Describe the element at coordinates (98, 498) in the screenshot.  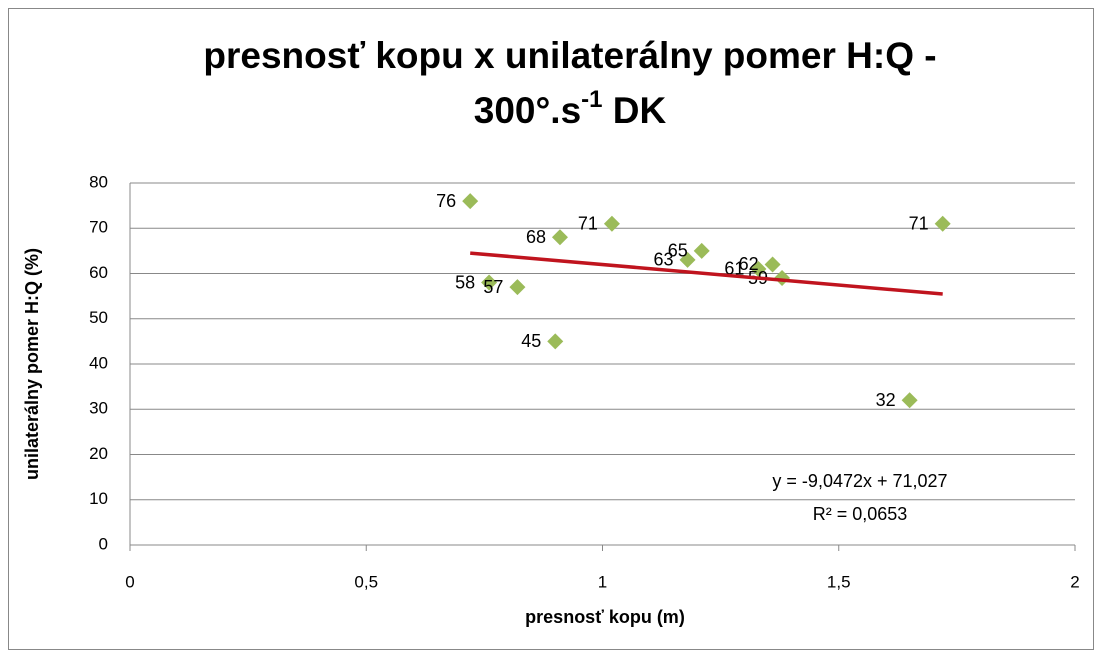
I see `y-tick-label: 10` at that location.